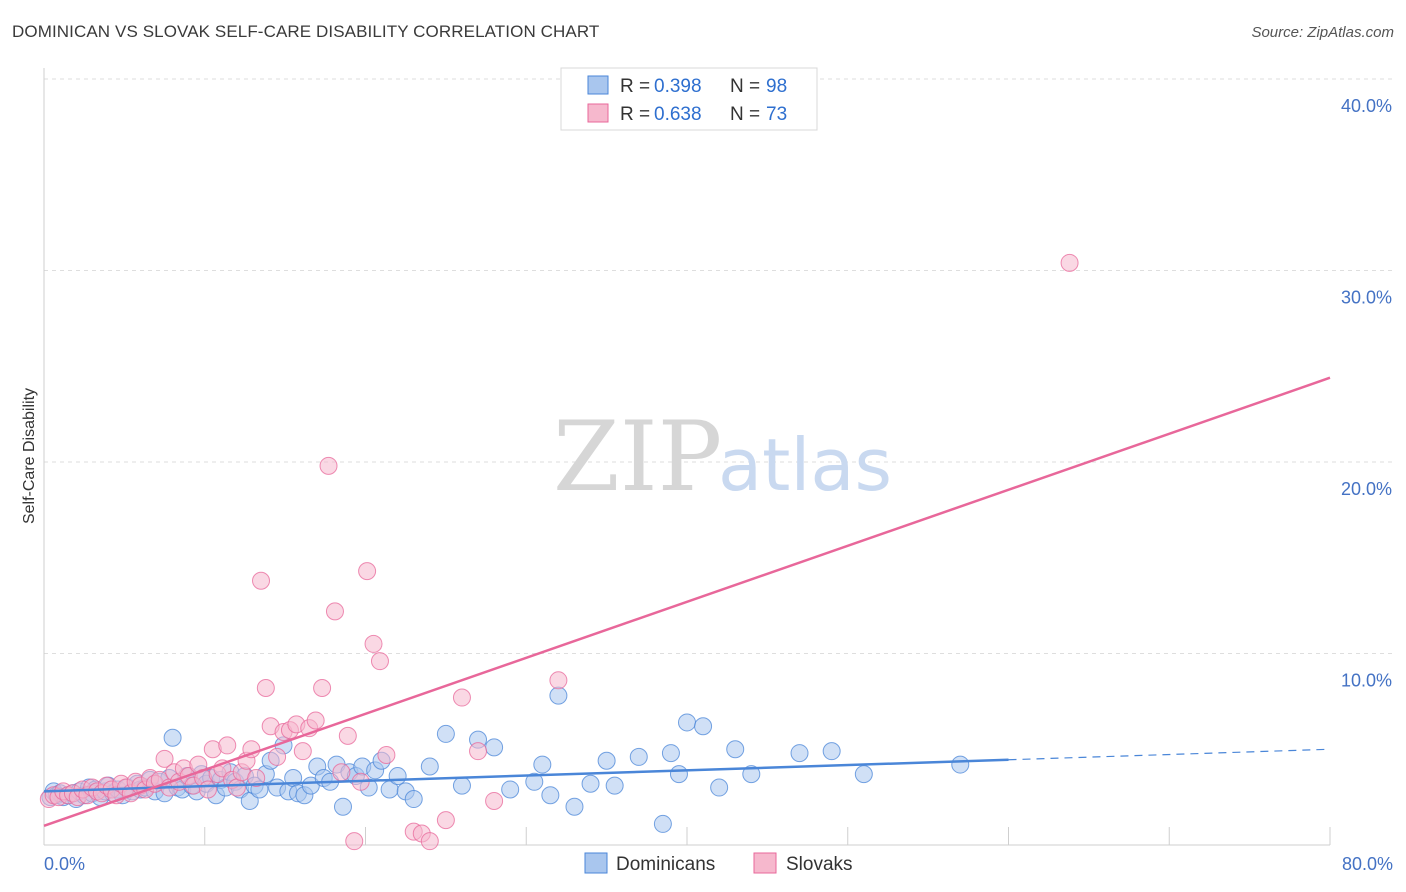 This screenshot has height=892, width=1406. What do you see at coordinates (745, 114) in the screenshot?
I see `legend-n-label-slovaks: N =` at bounding box center [745, 114].